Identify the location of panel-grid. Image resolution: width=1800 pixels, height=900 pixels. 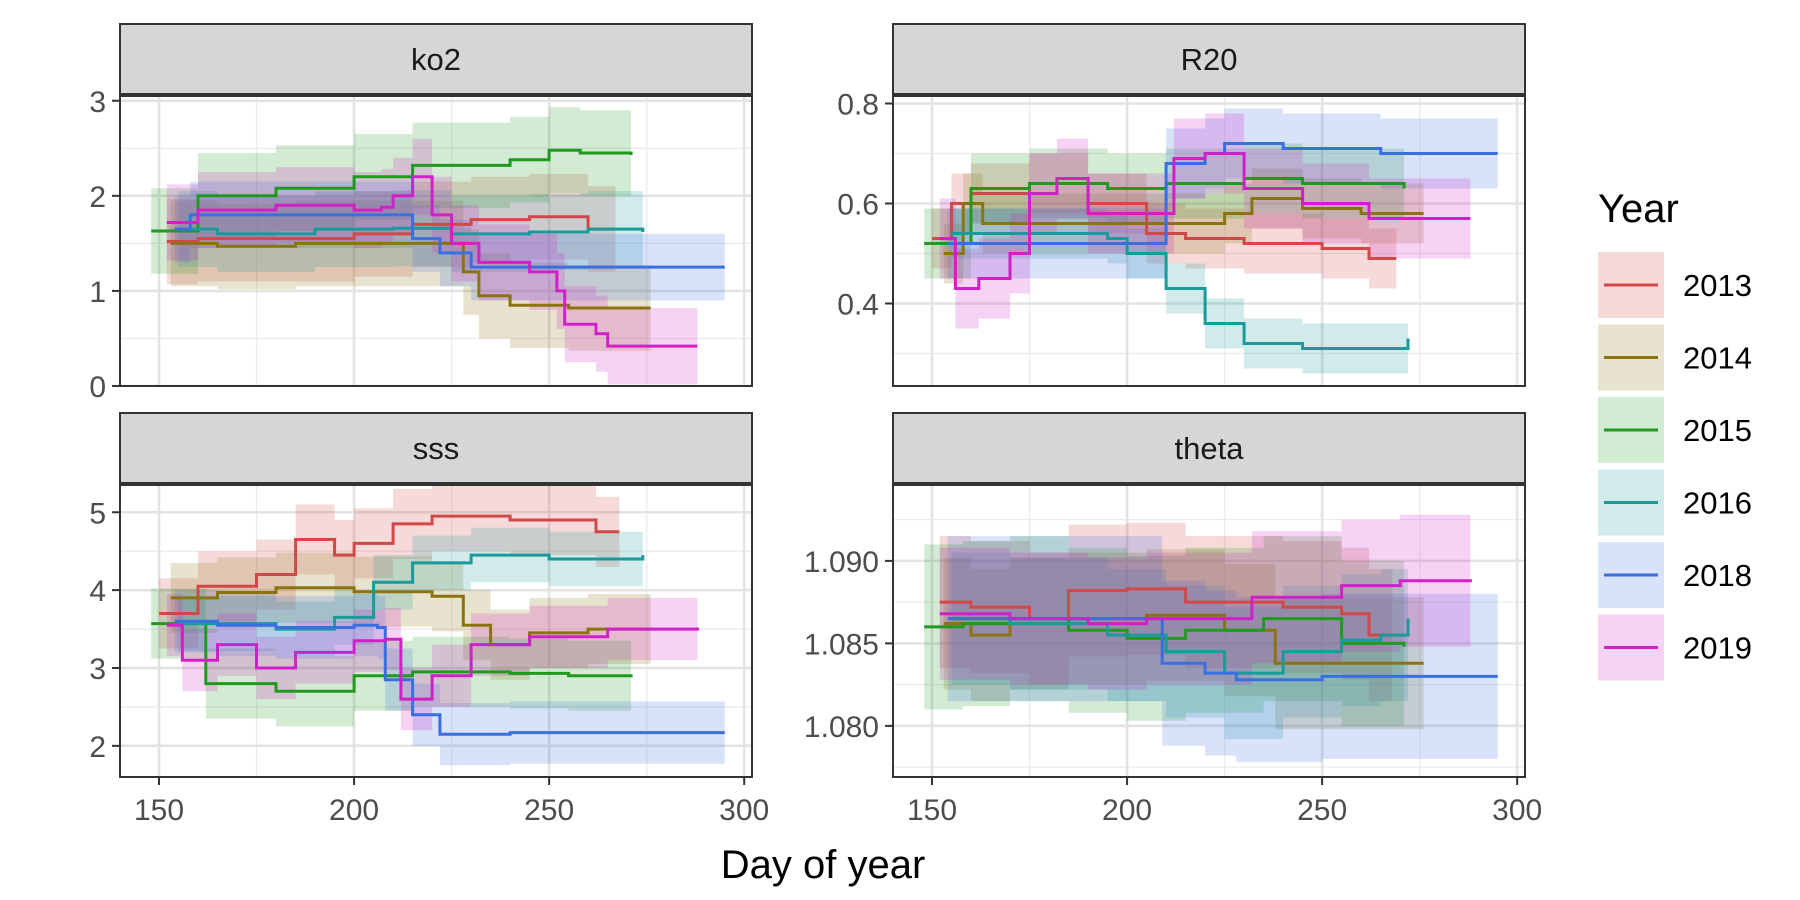
(436, 631).